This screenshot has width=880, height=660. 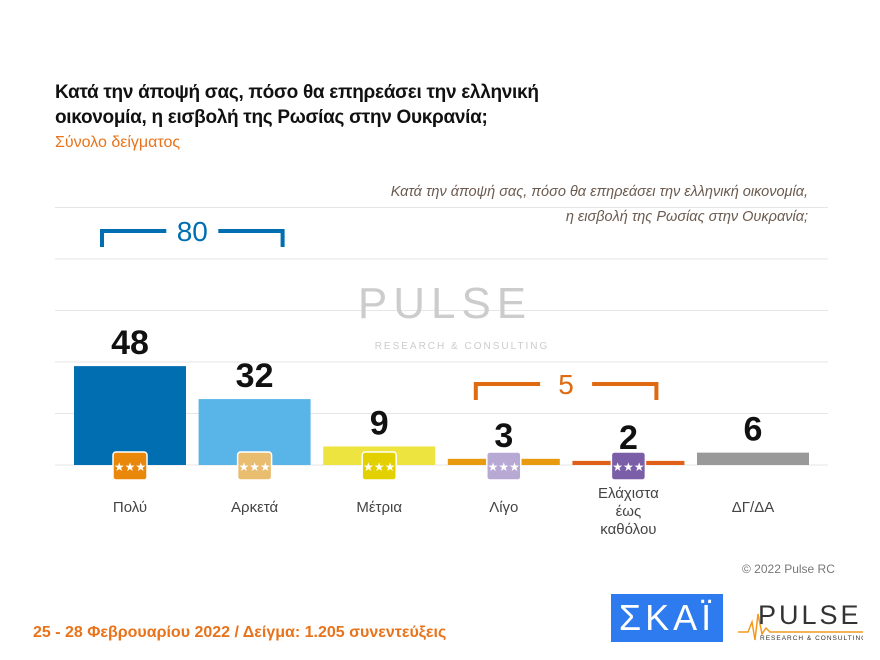 What do you see at coordinates (130, 343) in the screenshot?
I see `data-label: 48` at bounding box center [130, 343].